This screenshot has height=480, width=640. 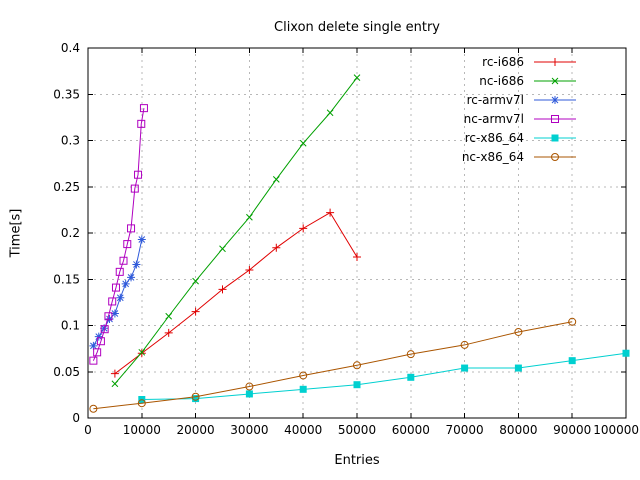 I want to click on x-tick-label: 70000, so click(x=465, y=430).